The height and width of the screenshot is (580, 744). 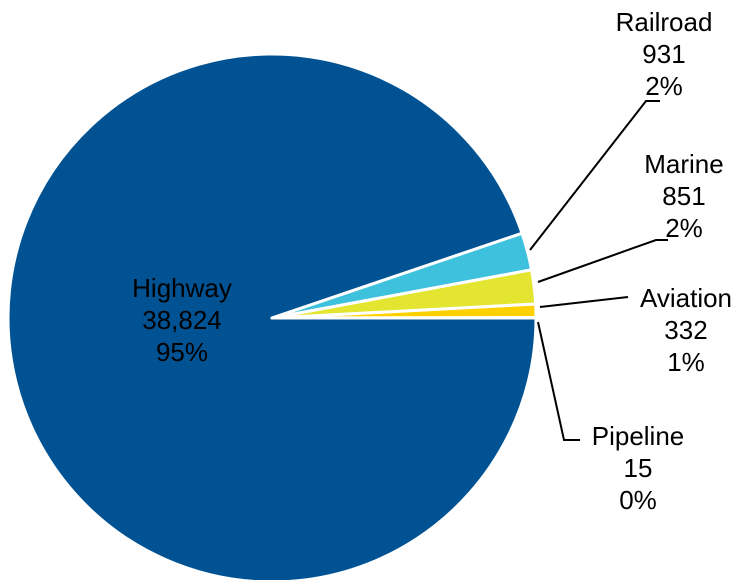 I want to click on label-marine-name: Marine, so click(x=684, y=164).